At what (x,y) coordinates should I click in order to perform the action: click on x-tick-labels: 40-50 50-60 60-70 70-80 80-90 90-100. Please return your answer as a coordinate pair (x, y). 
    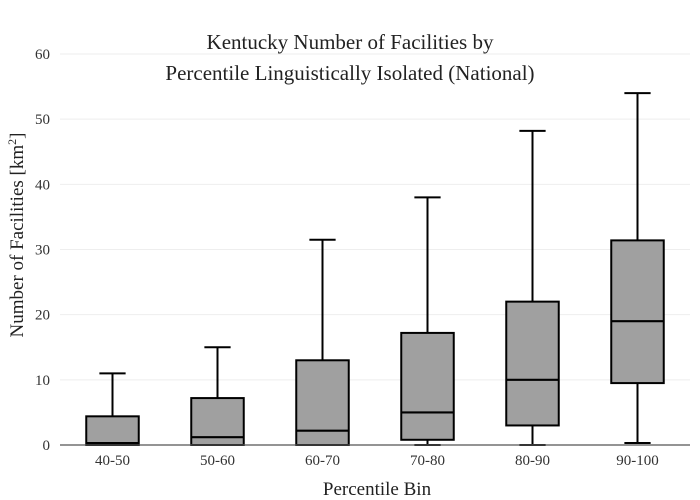
    Looking at the image, I should click on (377, 461).